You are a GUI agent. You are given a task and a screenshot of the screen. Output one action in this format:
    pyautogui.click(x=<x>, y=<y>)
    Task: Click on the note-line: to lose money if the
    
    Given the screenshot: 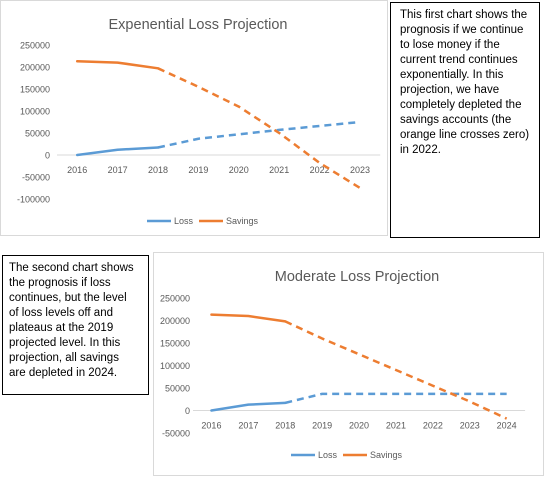 What is the action you would take?
    pyautogui.click(x=450, y=45)
    